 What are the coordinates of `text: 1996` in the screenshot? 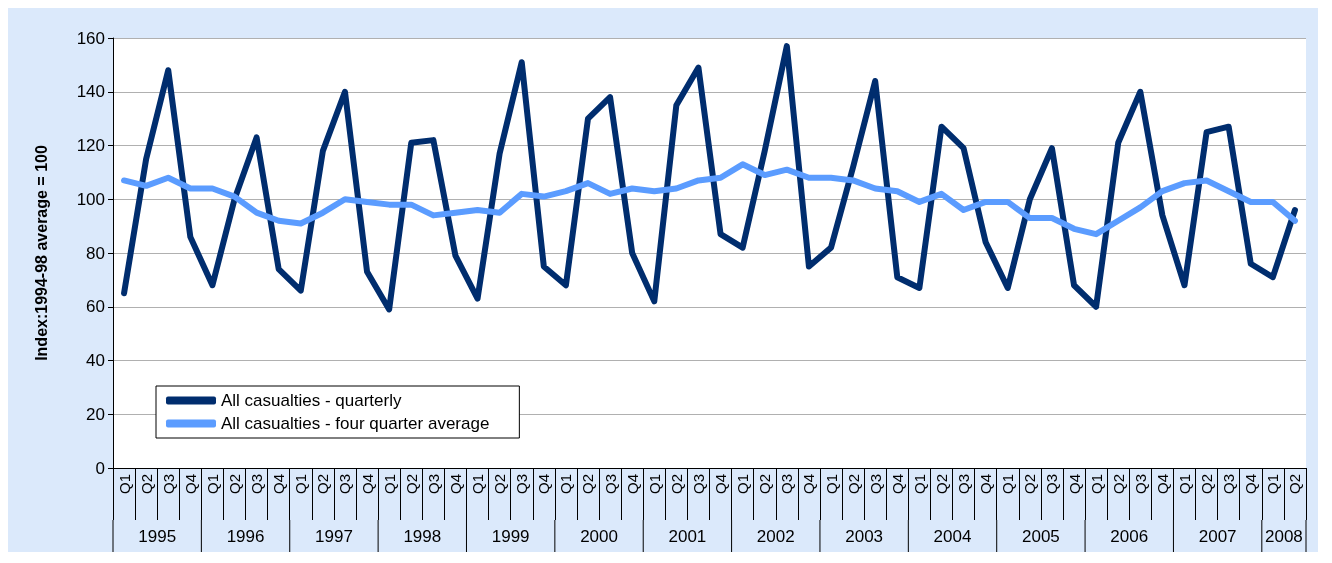 It's located at (245, 536).